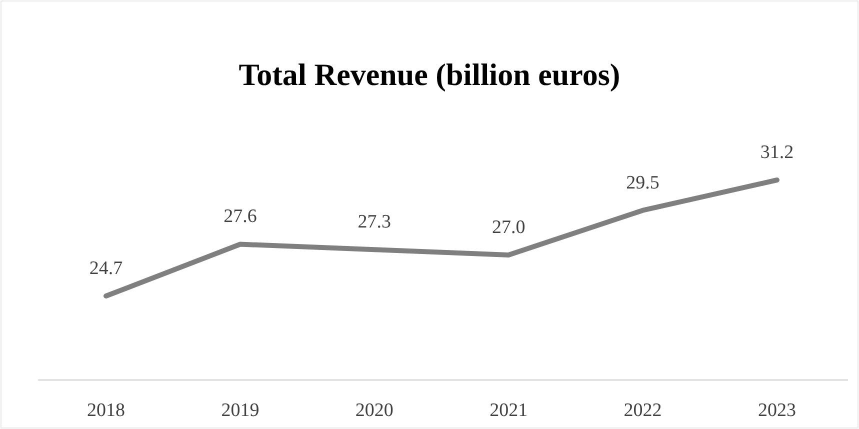 The width and height of the screenshot is (859, 429). I want to click on data-label: 24.7, so click(106, 268).